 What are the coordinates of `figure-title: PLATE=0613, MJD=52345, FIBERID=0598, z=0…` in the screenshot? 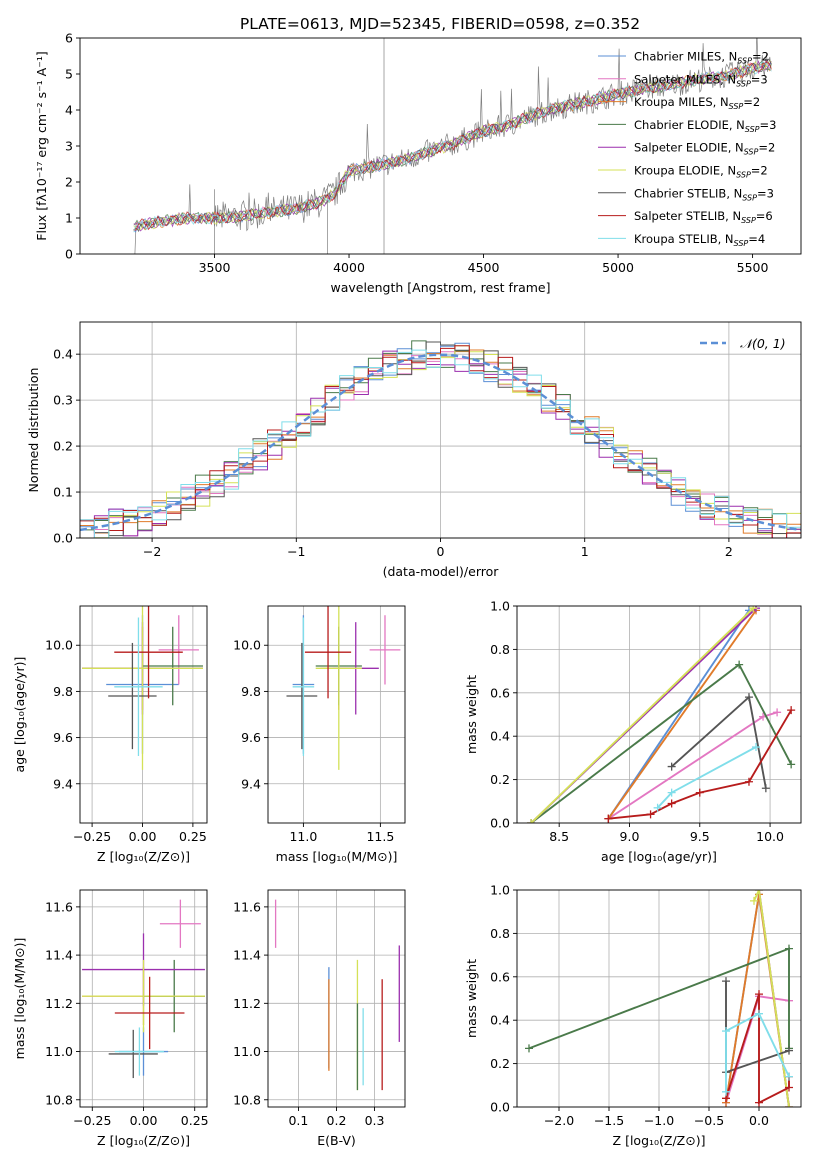 It's located at (440, 24).